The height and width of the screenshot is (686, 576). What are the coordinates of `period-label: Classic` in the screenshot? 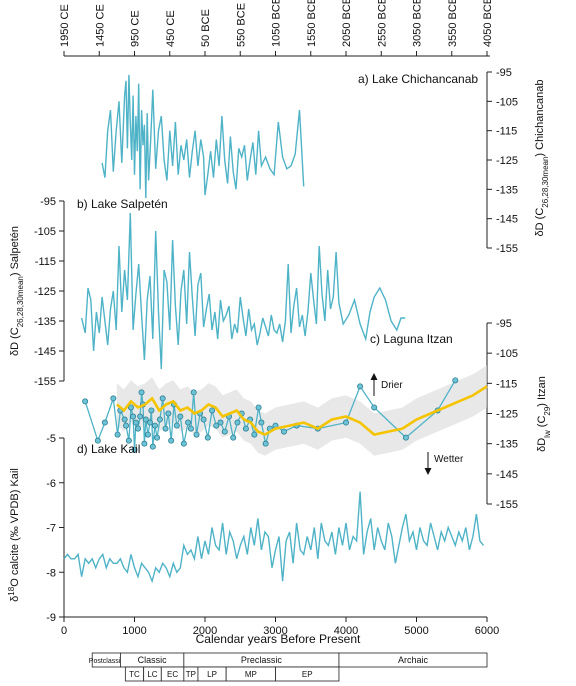 It's located at (153, 660).